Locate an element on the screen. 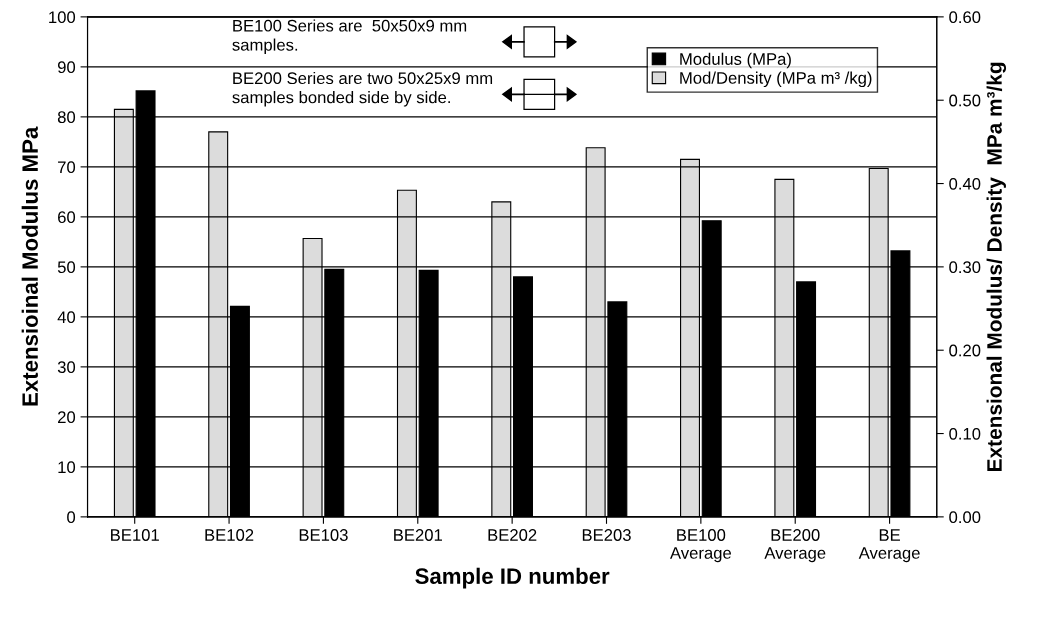 This screenshot has height=625, width=1042. x-tick-label: BE Average is located at coordinates (889, 546).